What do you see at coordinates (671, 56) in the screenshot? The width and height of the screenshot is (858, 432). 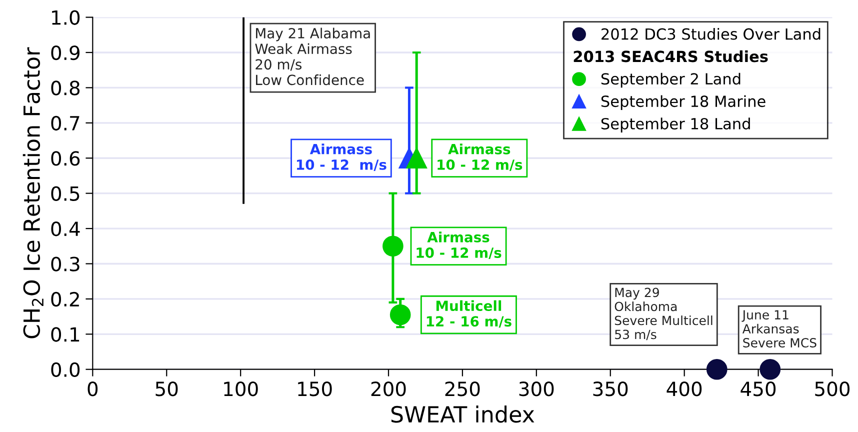 I see `legend-title: 2013 SEAC4RS Studies` at bounding box center [671, 56].